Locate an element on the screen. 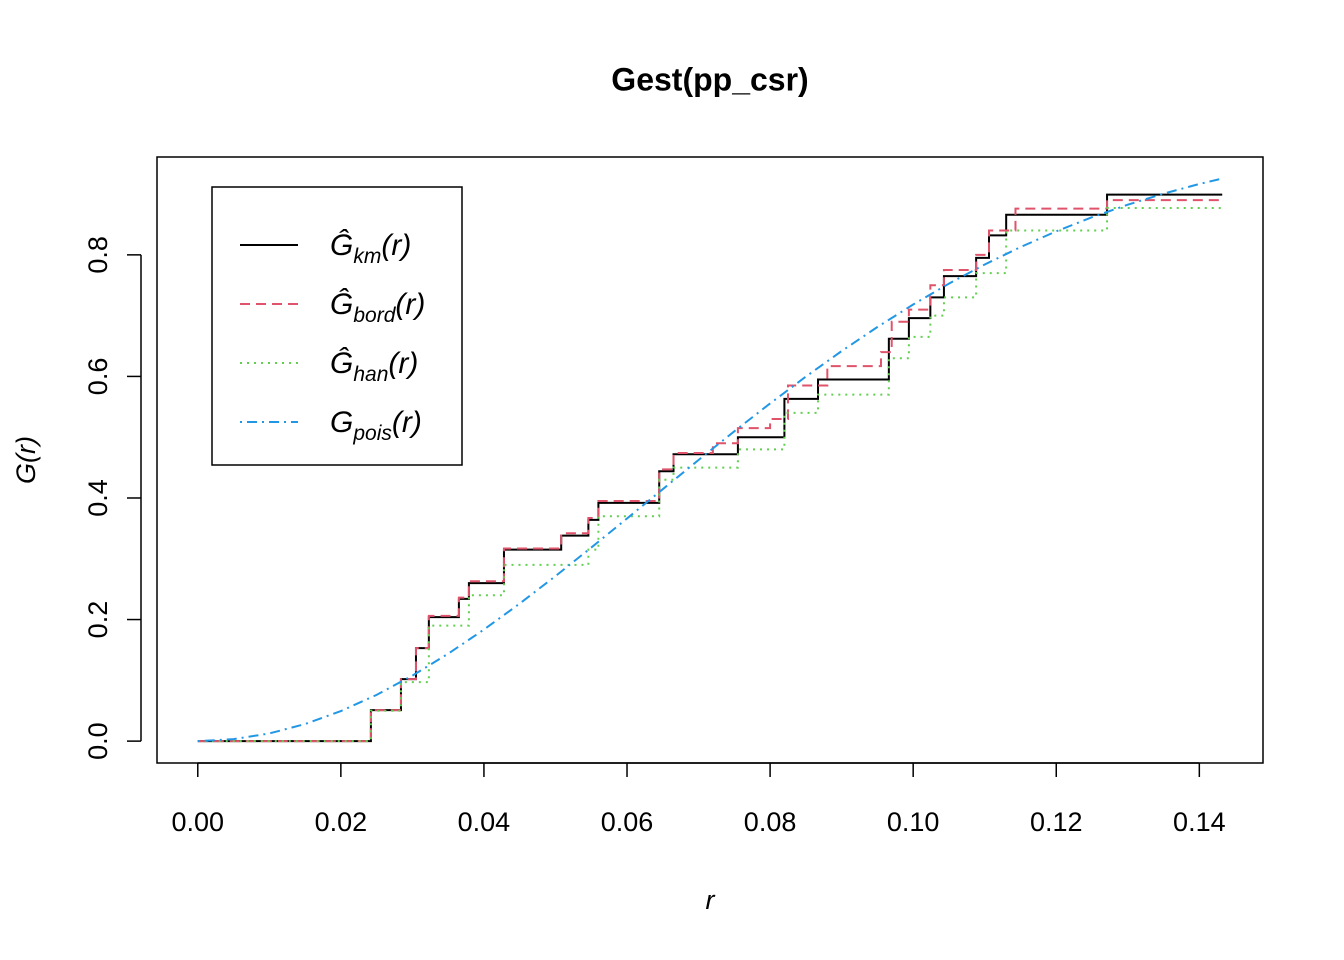 The width and height of the screenshot is (1344, 960). legend-subscript: km is located at coordinates (367, 256).